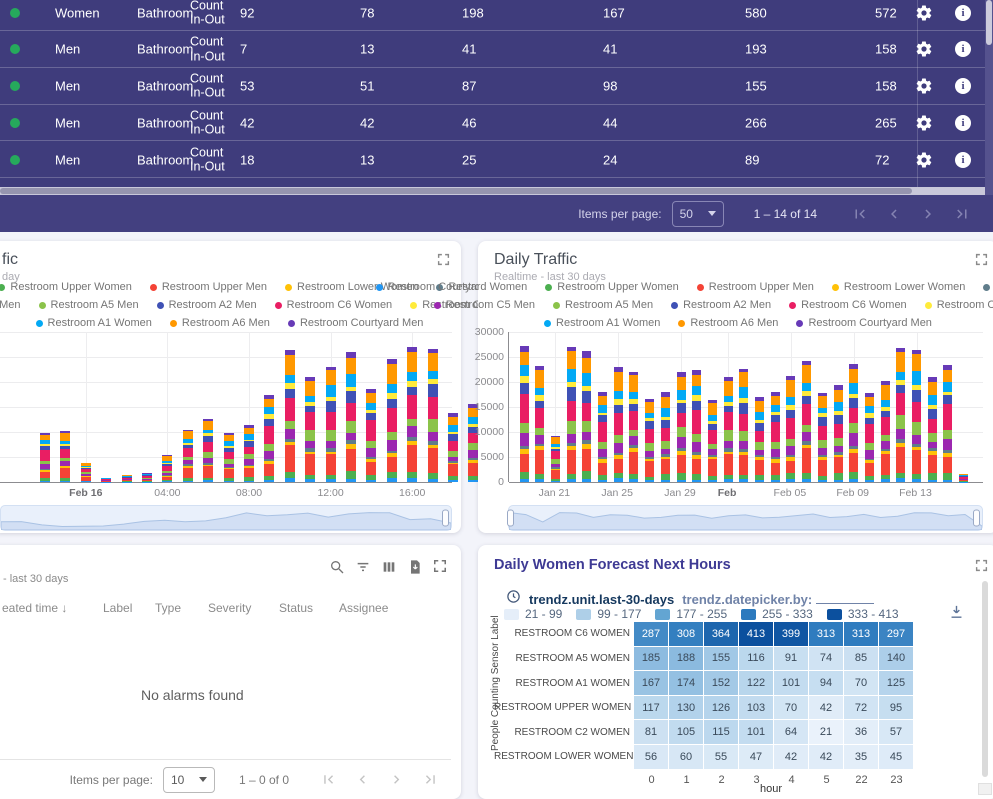 The height and width of the screenshot is (799, 993). I want to click on column-header-label: Label, so click(118, 608).